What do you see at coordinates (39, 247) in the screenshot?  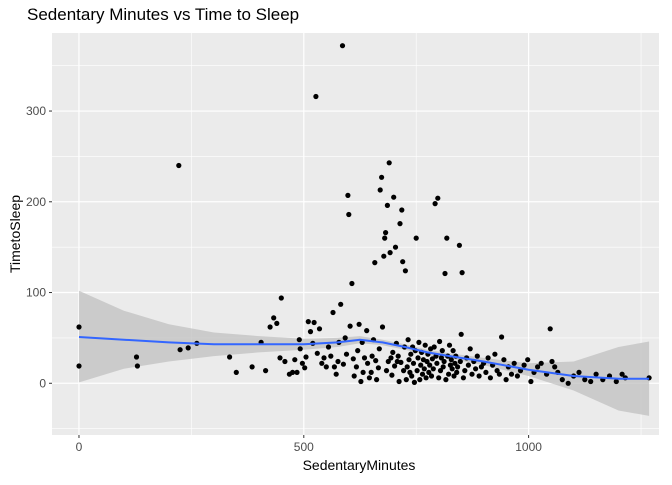 I see `y-axis-ticks: 0 100 200 300` at bounding box center [39, 247].